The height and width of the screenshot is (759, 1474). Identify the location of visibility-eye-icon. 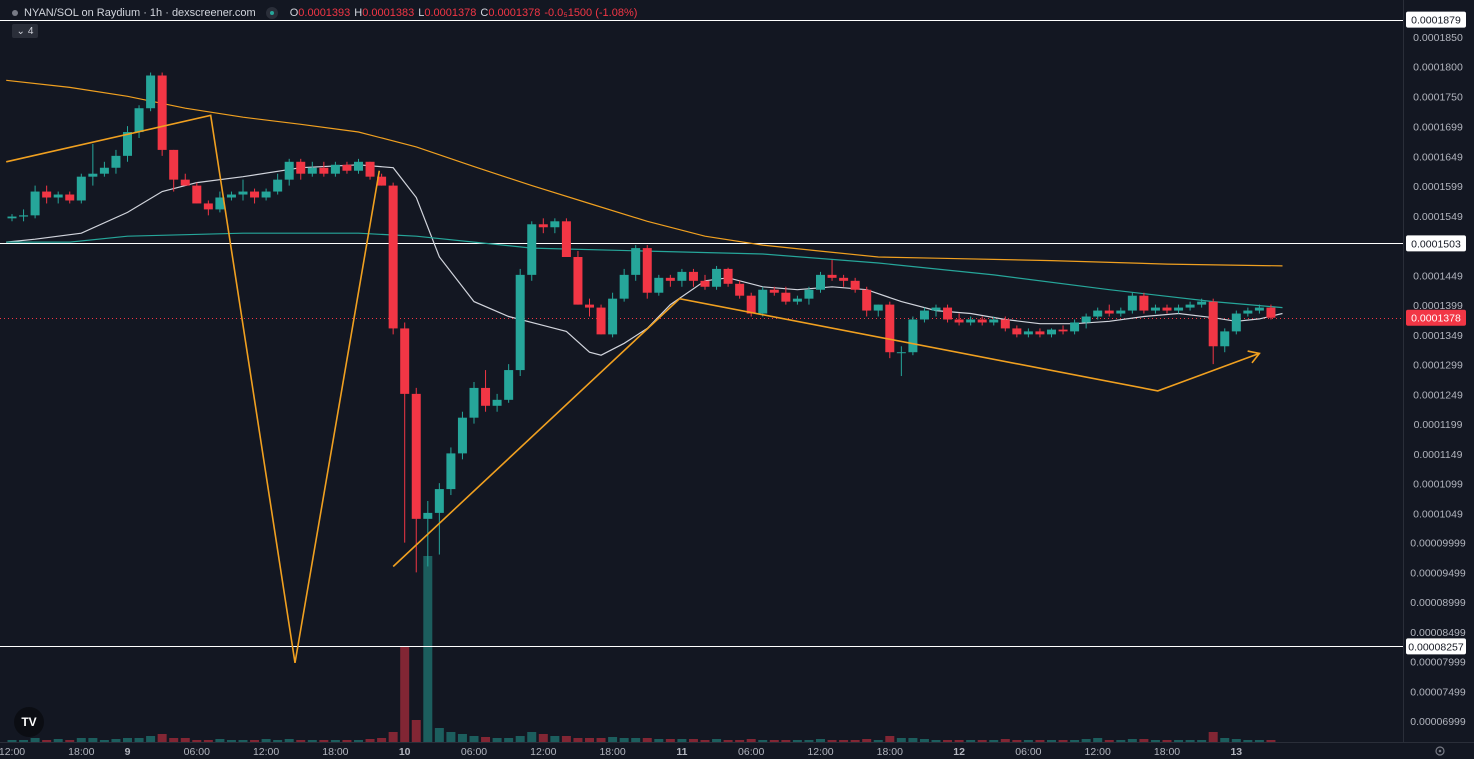
(271, 13).